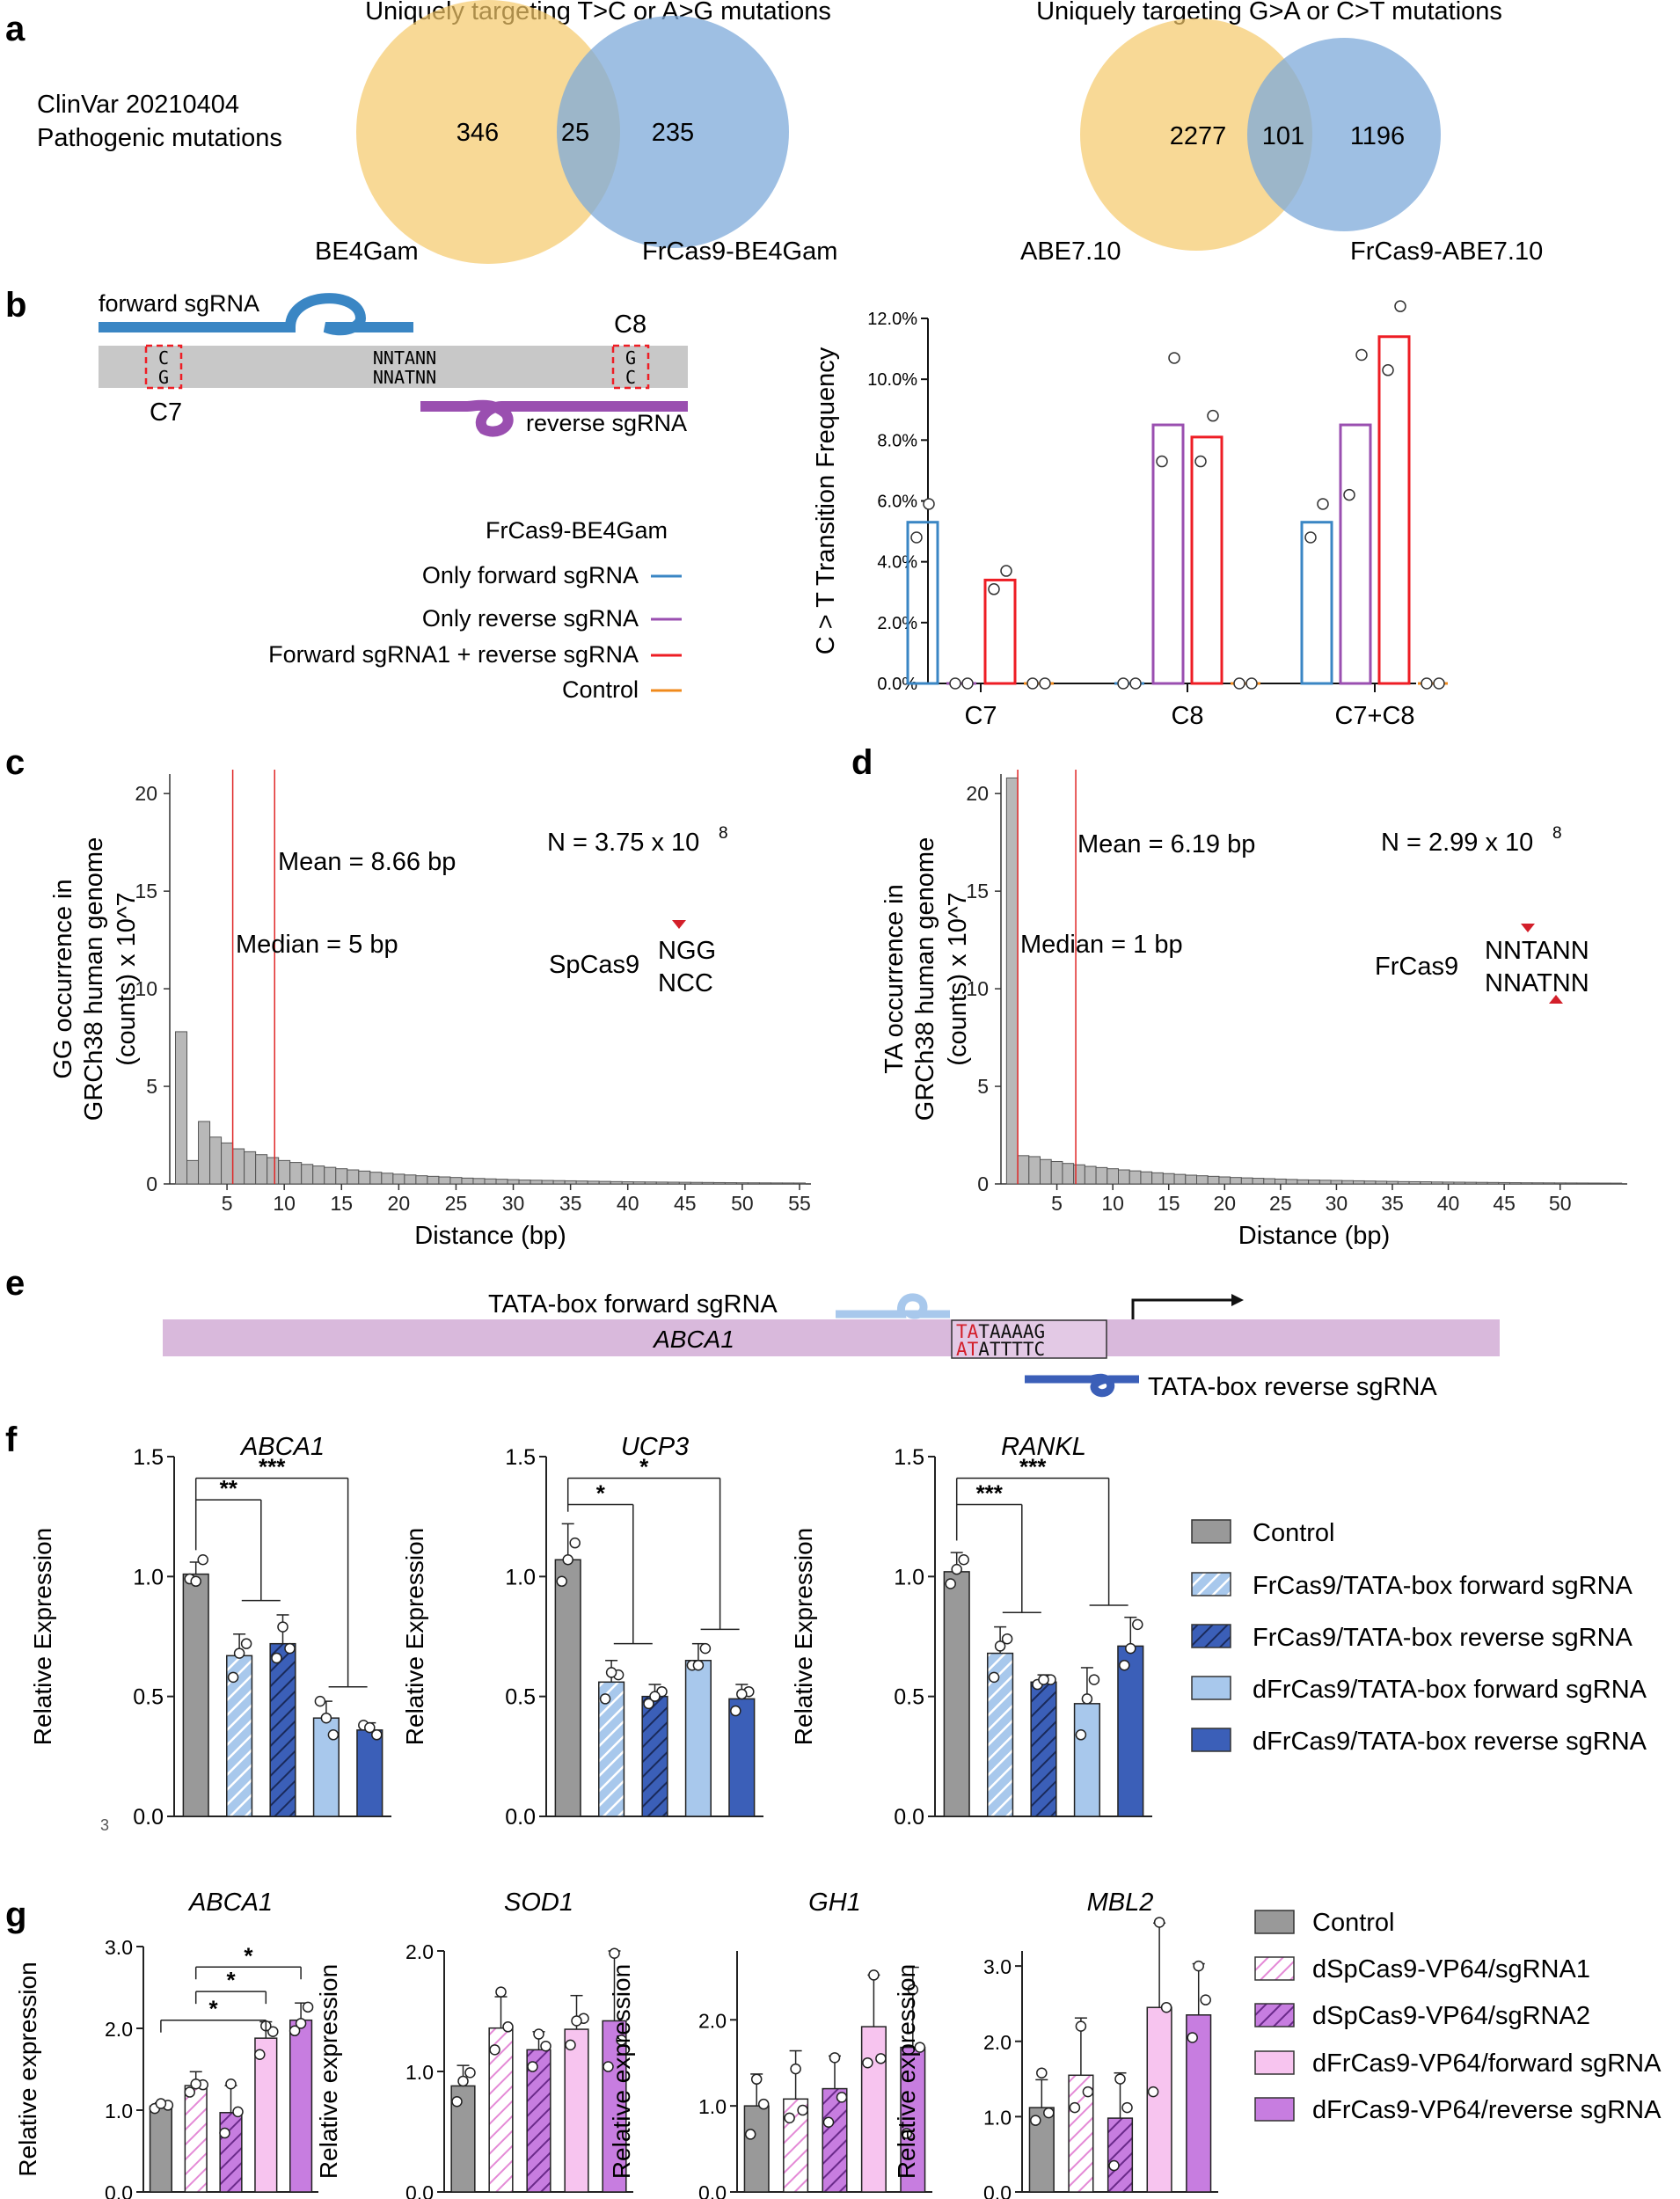 The height and width of the screenshot is (2199, 1680). I want to click on cut-site-marker-bottom, so click(1556, 999).